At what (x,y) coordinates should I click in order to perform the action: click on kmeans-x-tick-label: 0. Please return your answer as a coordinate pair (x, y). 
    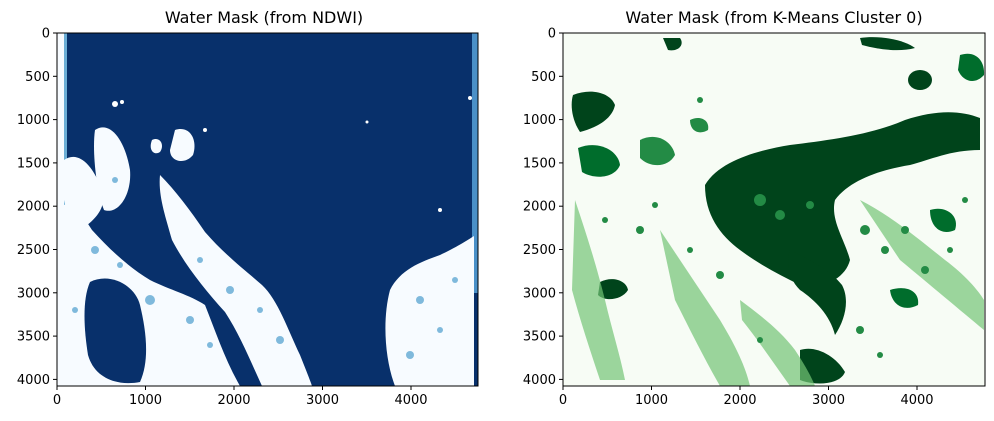
    Looking at the image, I should click on (563, 400).